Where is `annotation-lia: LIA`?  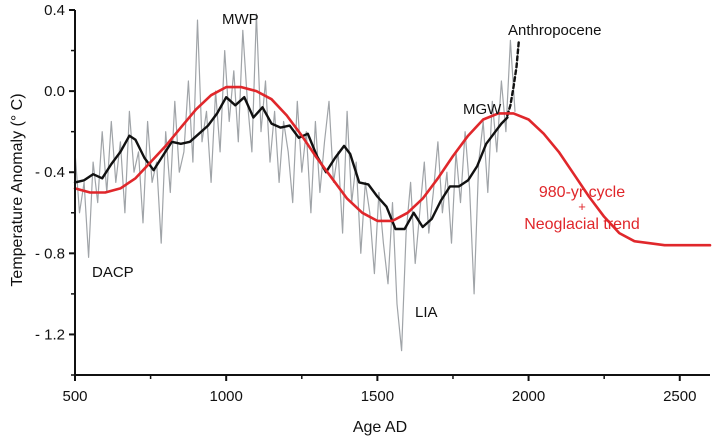
annotation-lia: LIA is located at coordinates (426, 312).